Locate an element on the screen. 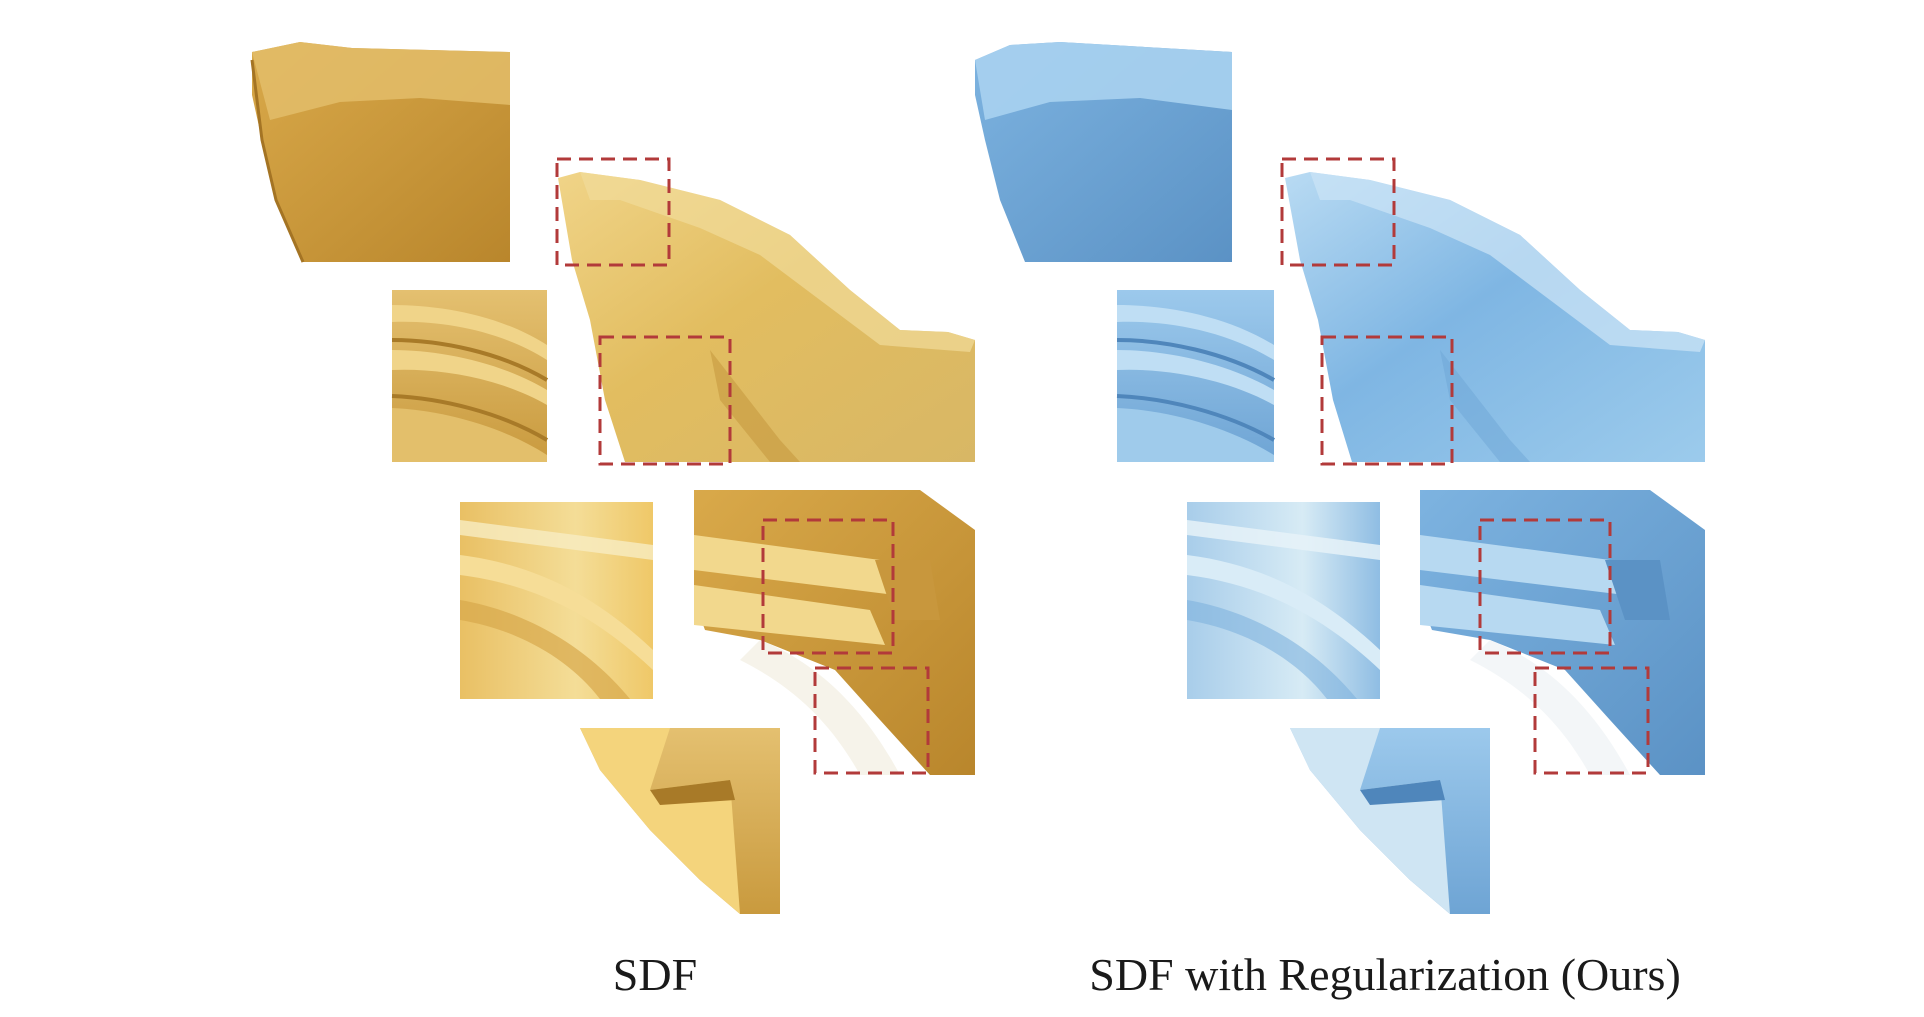 This screenshot has height=1017, width=1924. ours-main-object-lower is located at coordinates (1562, 632).